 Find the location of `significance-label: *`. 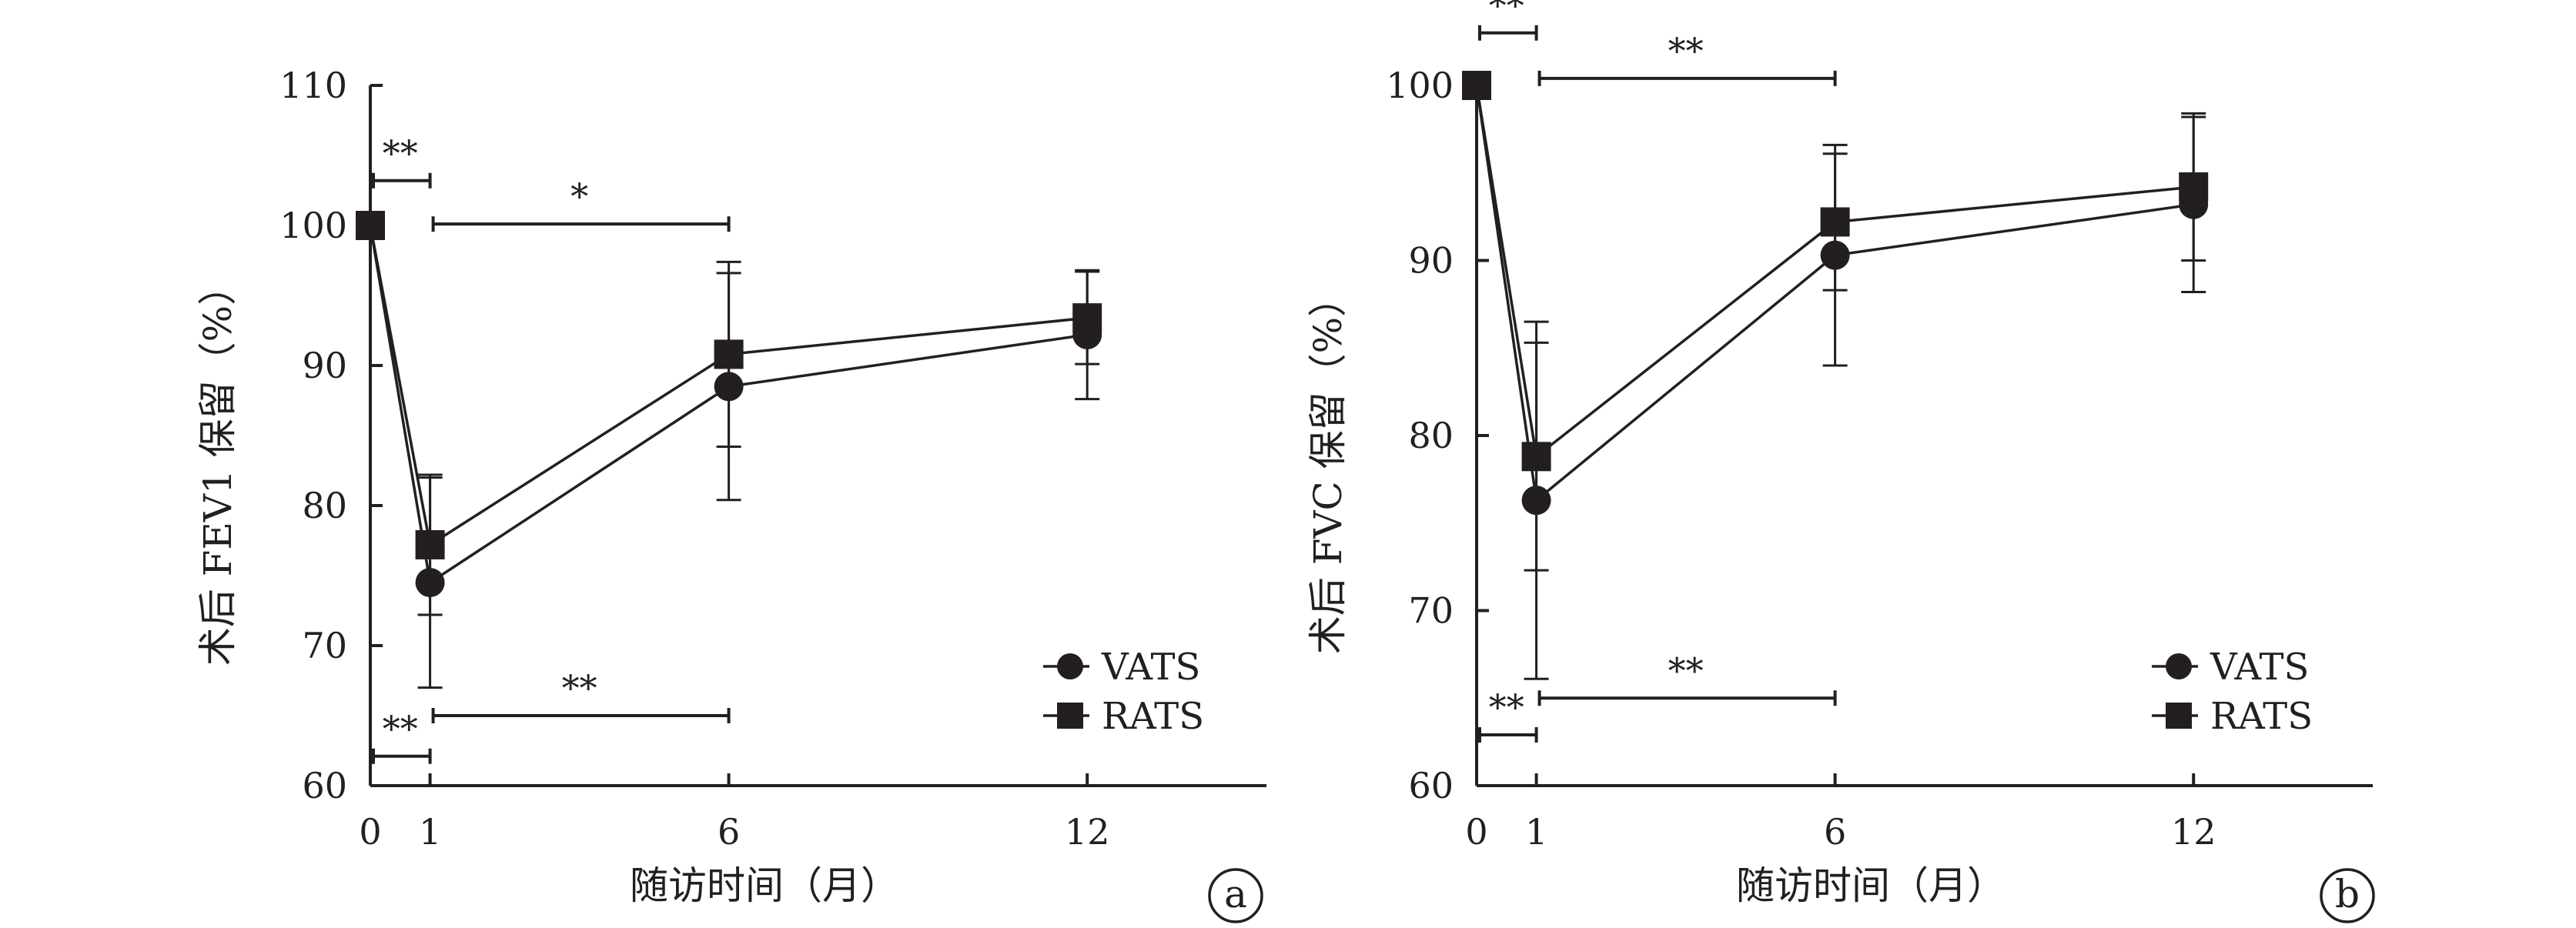

significance-label: * is located at coordinates (579, 196).